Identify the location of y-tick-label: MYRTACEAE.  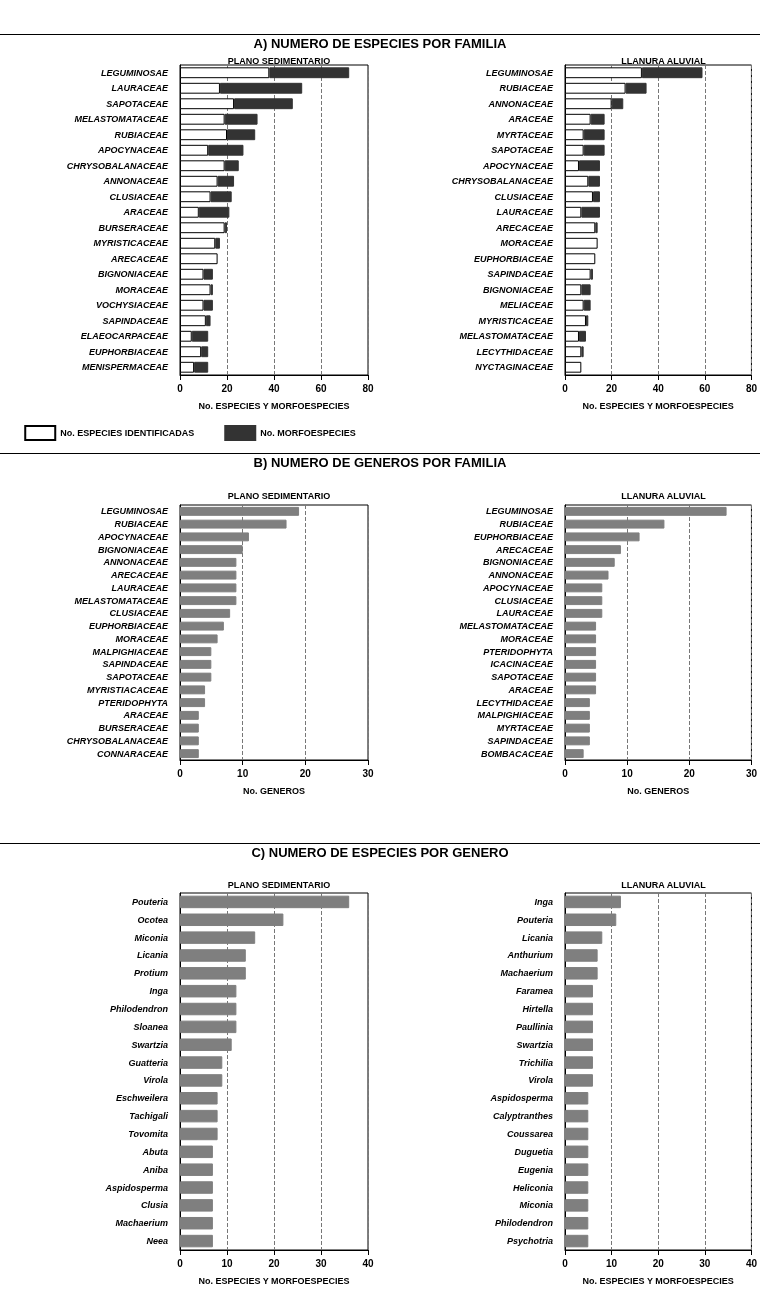
(525, 728).